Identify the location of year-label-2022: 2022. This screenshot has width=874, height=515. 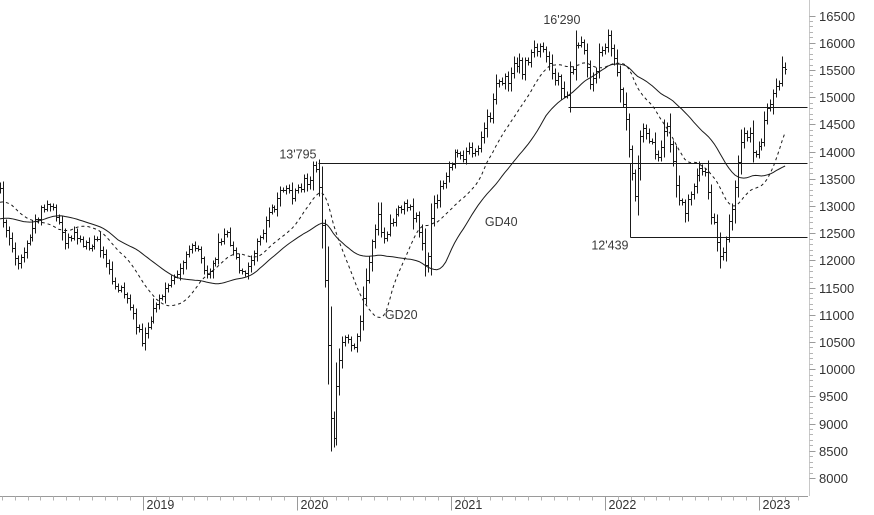
(623, 505).